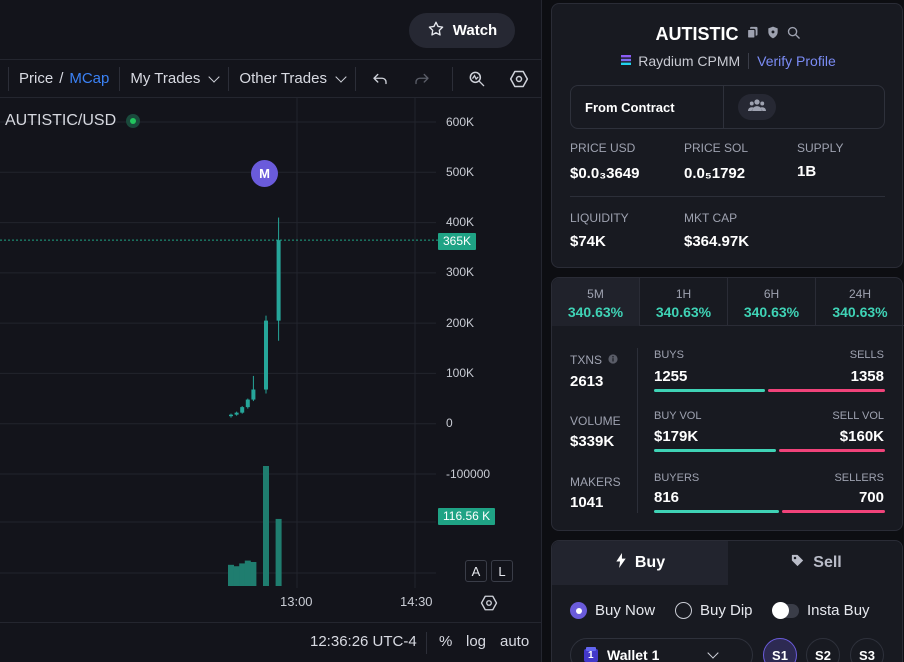 This screenshot has height=662, width=904. Describe the element at coordinates (689, 61) in the screenshot. I see `pool-name: Raydium CPMM` at that location.